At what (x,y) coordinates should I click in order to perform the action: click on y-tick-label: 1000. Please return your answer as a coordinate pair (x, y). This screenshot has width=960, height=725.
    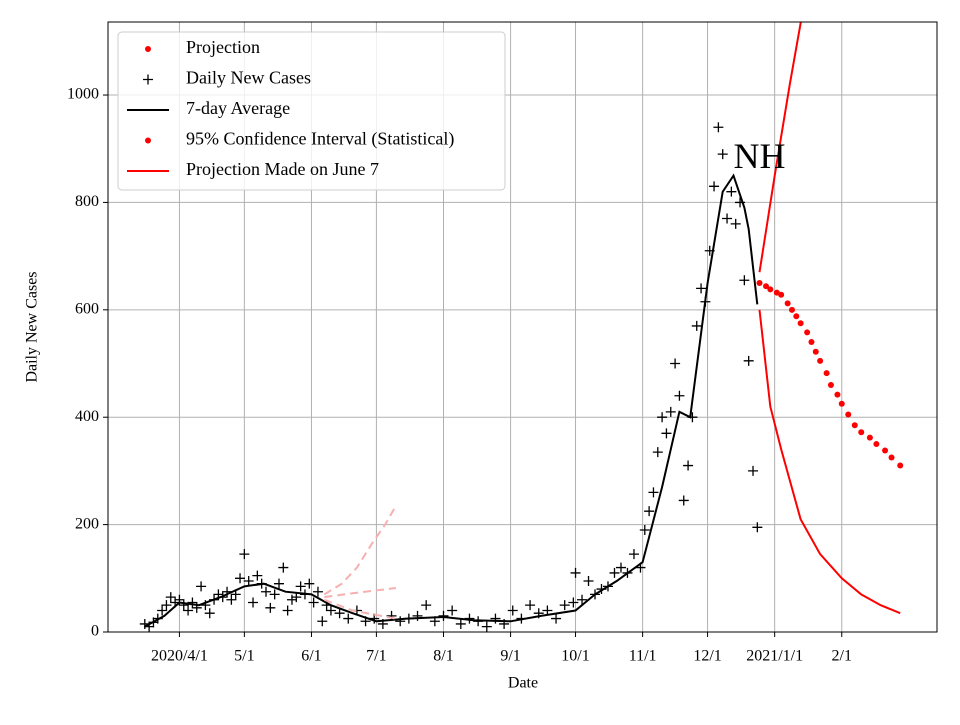
    Looking at the image, I should click on (83, 94).